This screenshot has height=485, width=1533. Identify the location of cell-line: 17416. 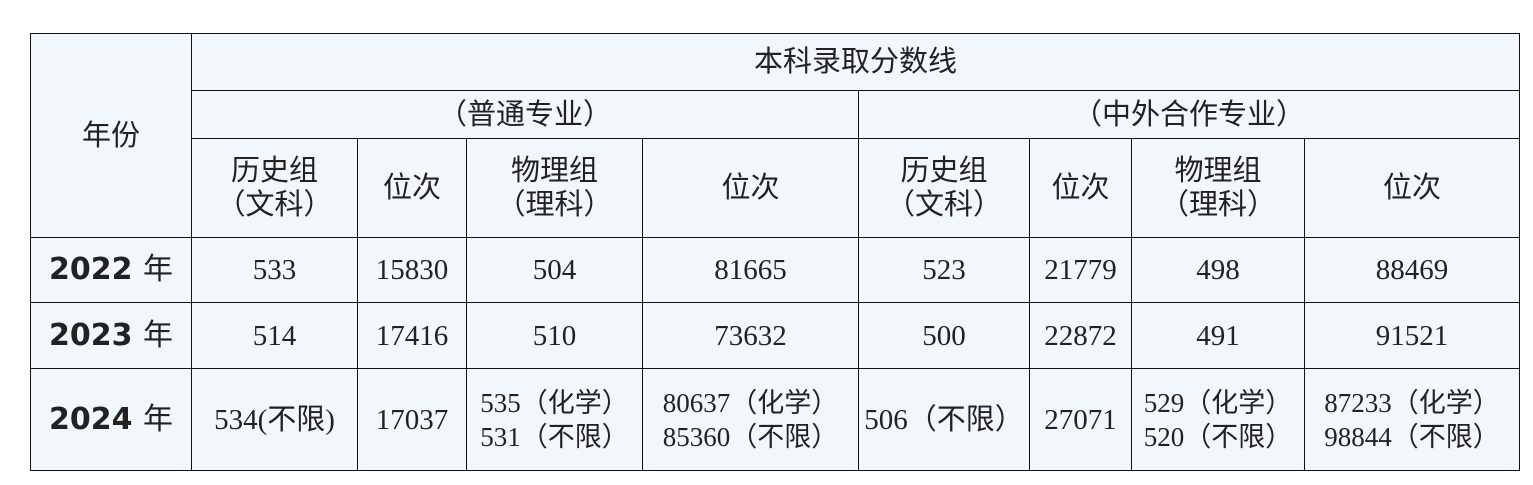
(412, 335).